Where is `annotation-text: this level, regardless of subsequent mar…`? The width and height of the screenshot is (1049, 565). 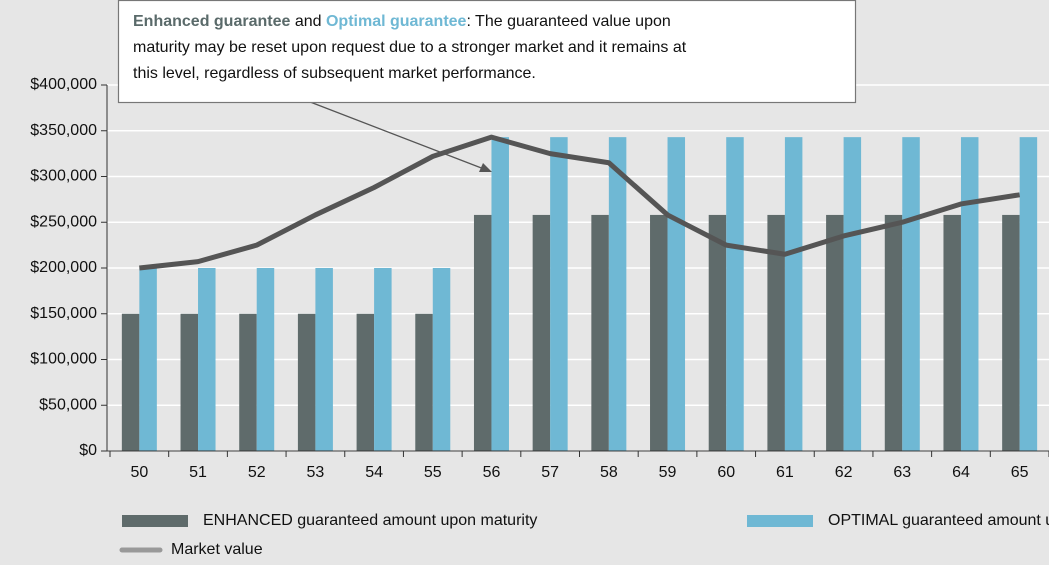
annotation-text: this level, regardless of subsequent mar… is located at coordinates (334, 73).